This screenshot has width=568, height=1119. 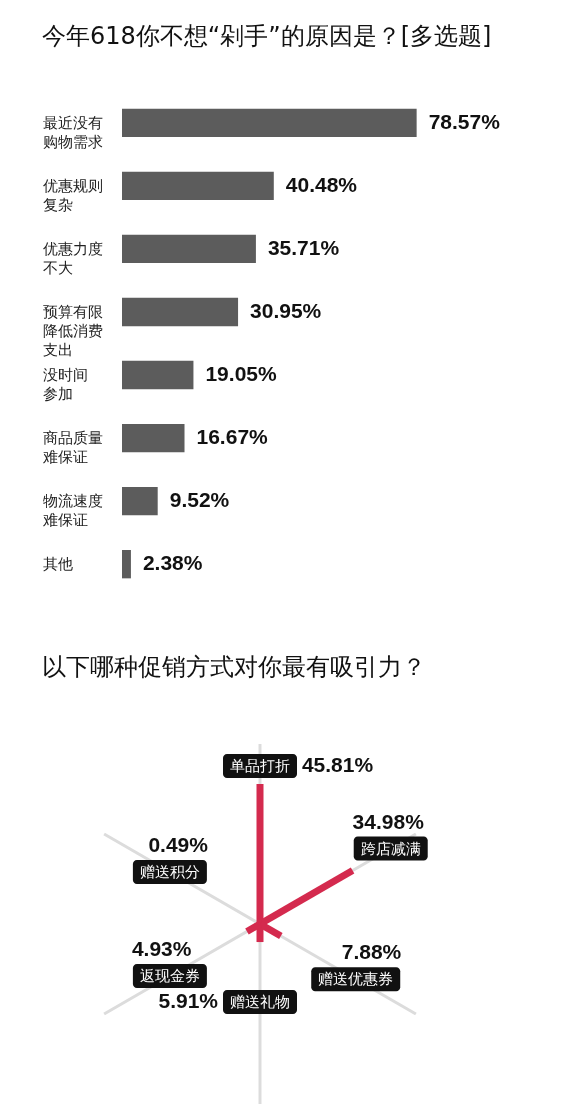 I want to click on y-tick-label: 其他, so click(x=57, y=564).